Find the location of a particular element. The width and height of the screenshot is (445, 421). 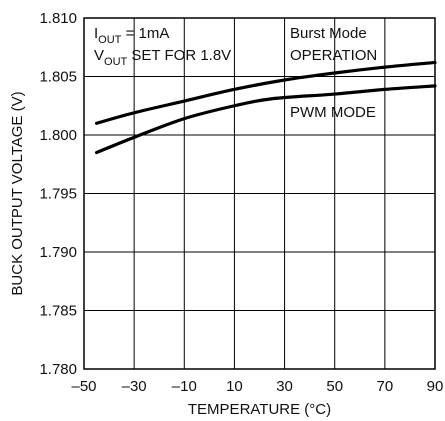

x-tick-label: 70 is located at coordinates (385, 386).